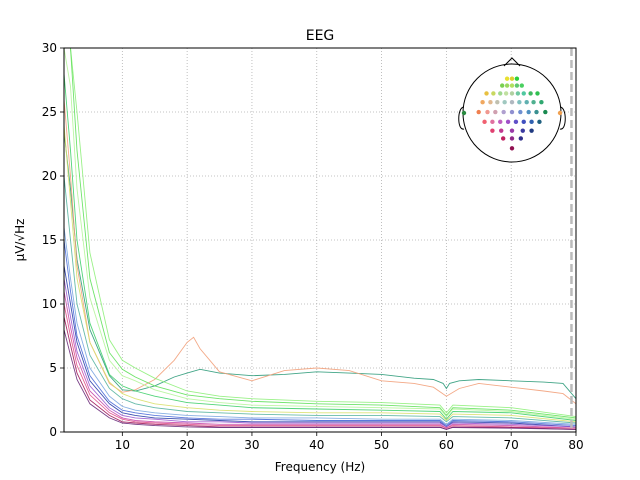 The image size is (640, 480). Describe the element at coordinates (381, 445) in the screenshot. I see `x-tick-label: 50` at that location.